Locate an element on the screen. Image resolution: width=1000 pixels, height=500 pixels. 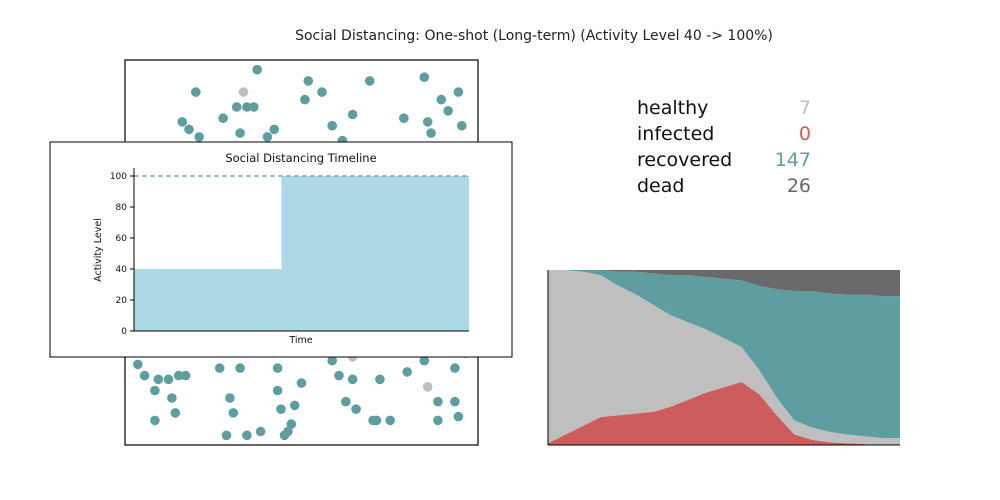
timeline-ylabel: Activity Level is located at coordinates (98, 250).